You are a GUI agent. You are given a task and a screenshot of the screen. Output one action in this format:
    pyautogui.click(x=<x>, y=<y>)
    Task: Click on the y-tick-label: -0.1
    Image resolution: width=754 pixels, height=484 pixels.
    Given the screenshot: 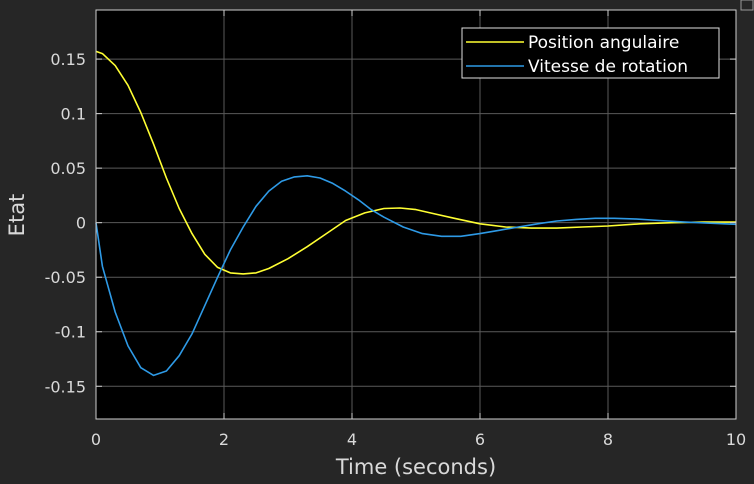 What is the action you would take?
    pyautogui.click(x=70, y=332)
    